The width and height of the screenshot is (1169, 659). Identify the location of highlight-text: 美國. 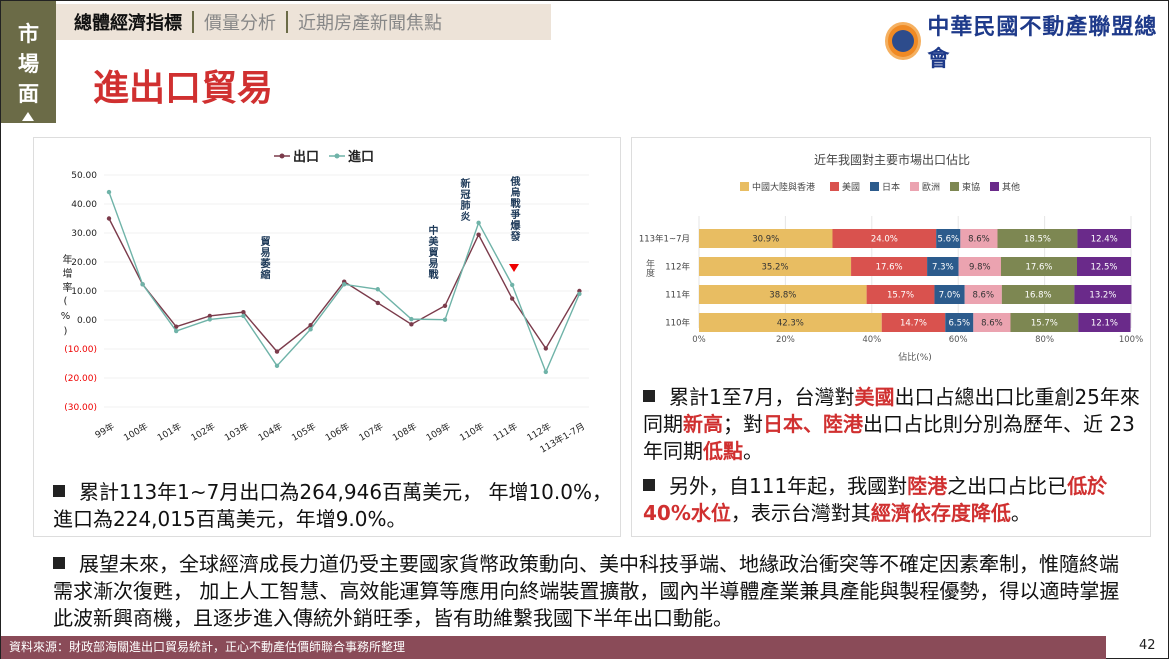
(874, 397).